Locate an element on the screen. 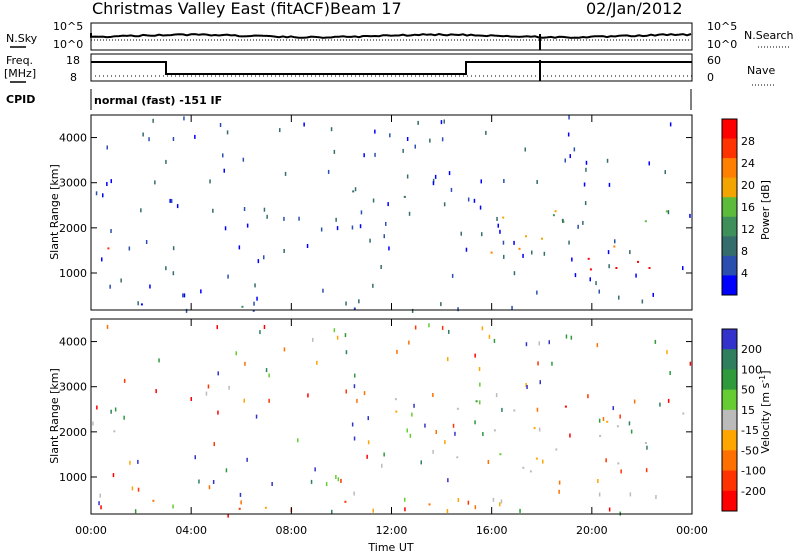 The image size is (800, 554). power-colorbar-label: Power [dB] is located at coordinates (765, 210).